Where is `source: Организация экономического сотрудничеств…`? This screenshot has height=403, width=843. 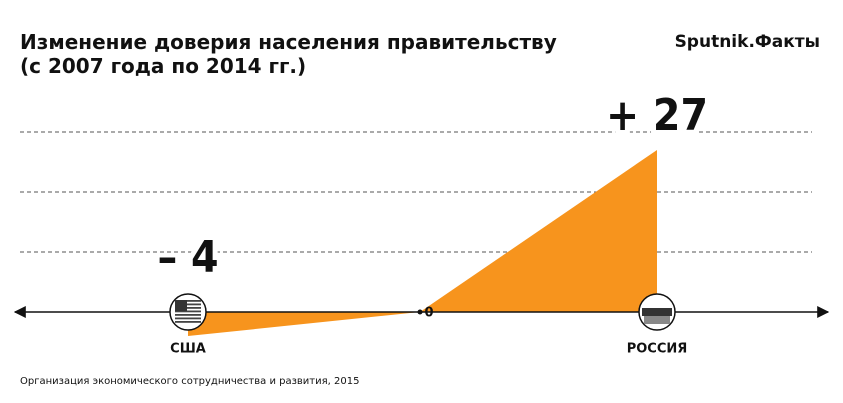
source: Организация экономического сотрудничеств… is located at coordinates (189, 381).